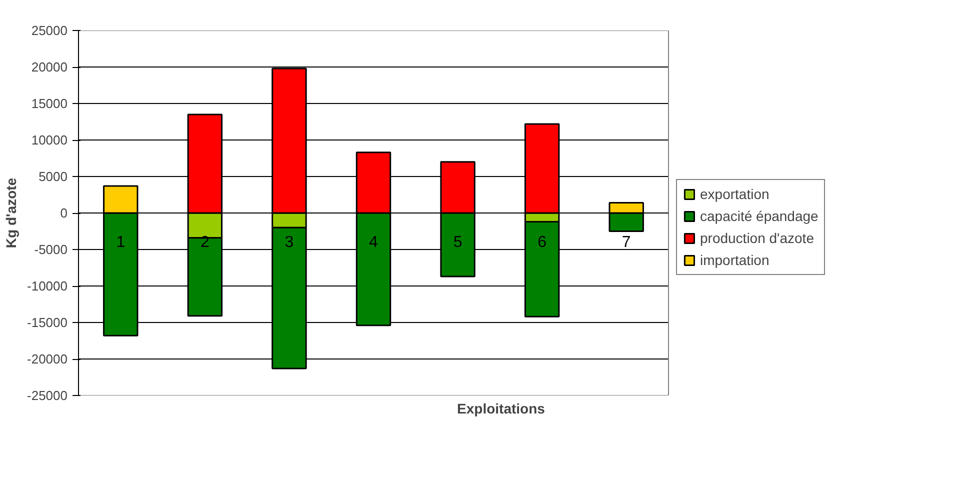 Image resolution: width=978 pixels, height=483 pixels. I want to click on legend-label: production d'azote, so click(757, 238).